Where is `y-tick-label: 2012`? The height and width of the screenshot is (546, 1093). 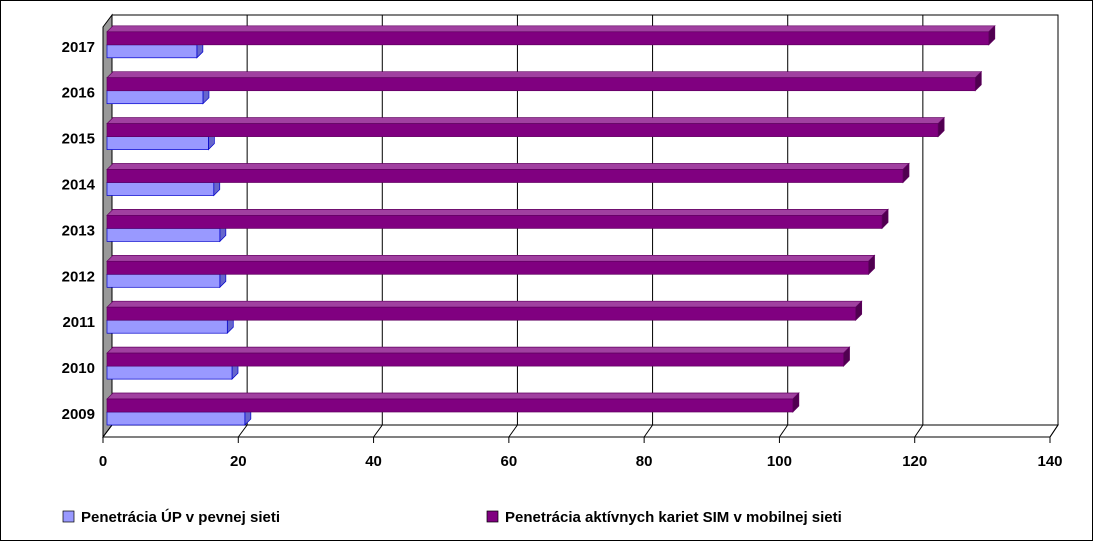
y-tick-label: 2012 is located at coordinates (78, 276).